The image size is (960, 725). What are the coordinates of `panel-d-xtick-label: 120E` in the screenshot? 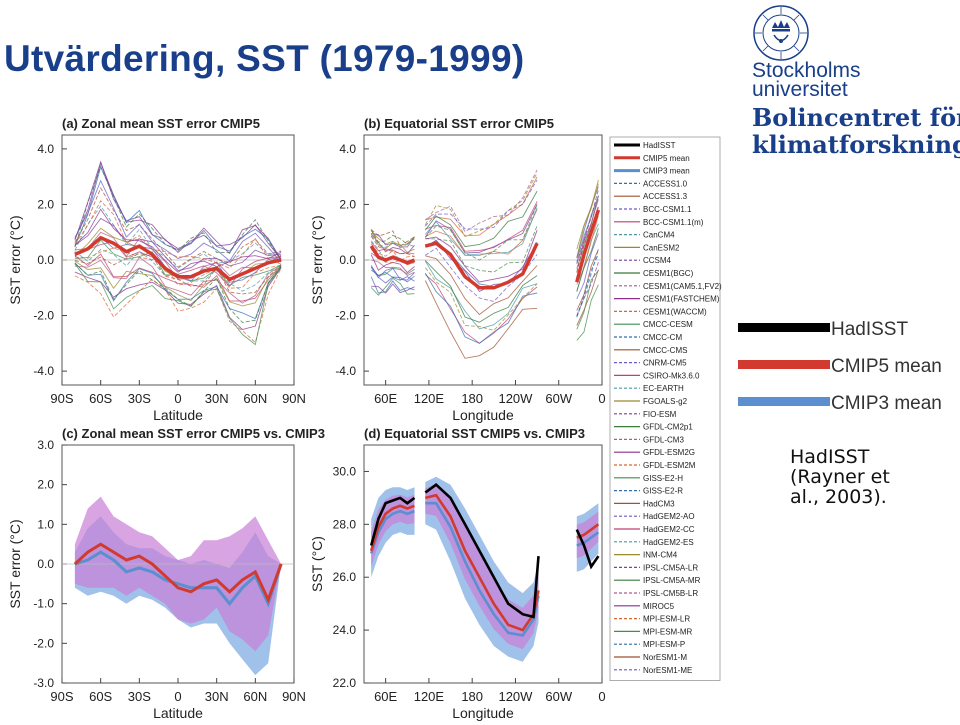 It's located at (429, 696).